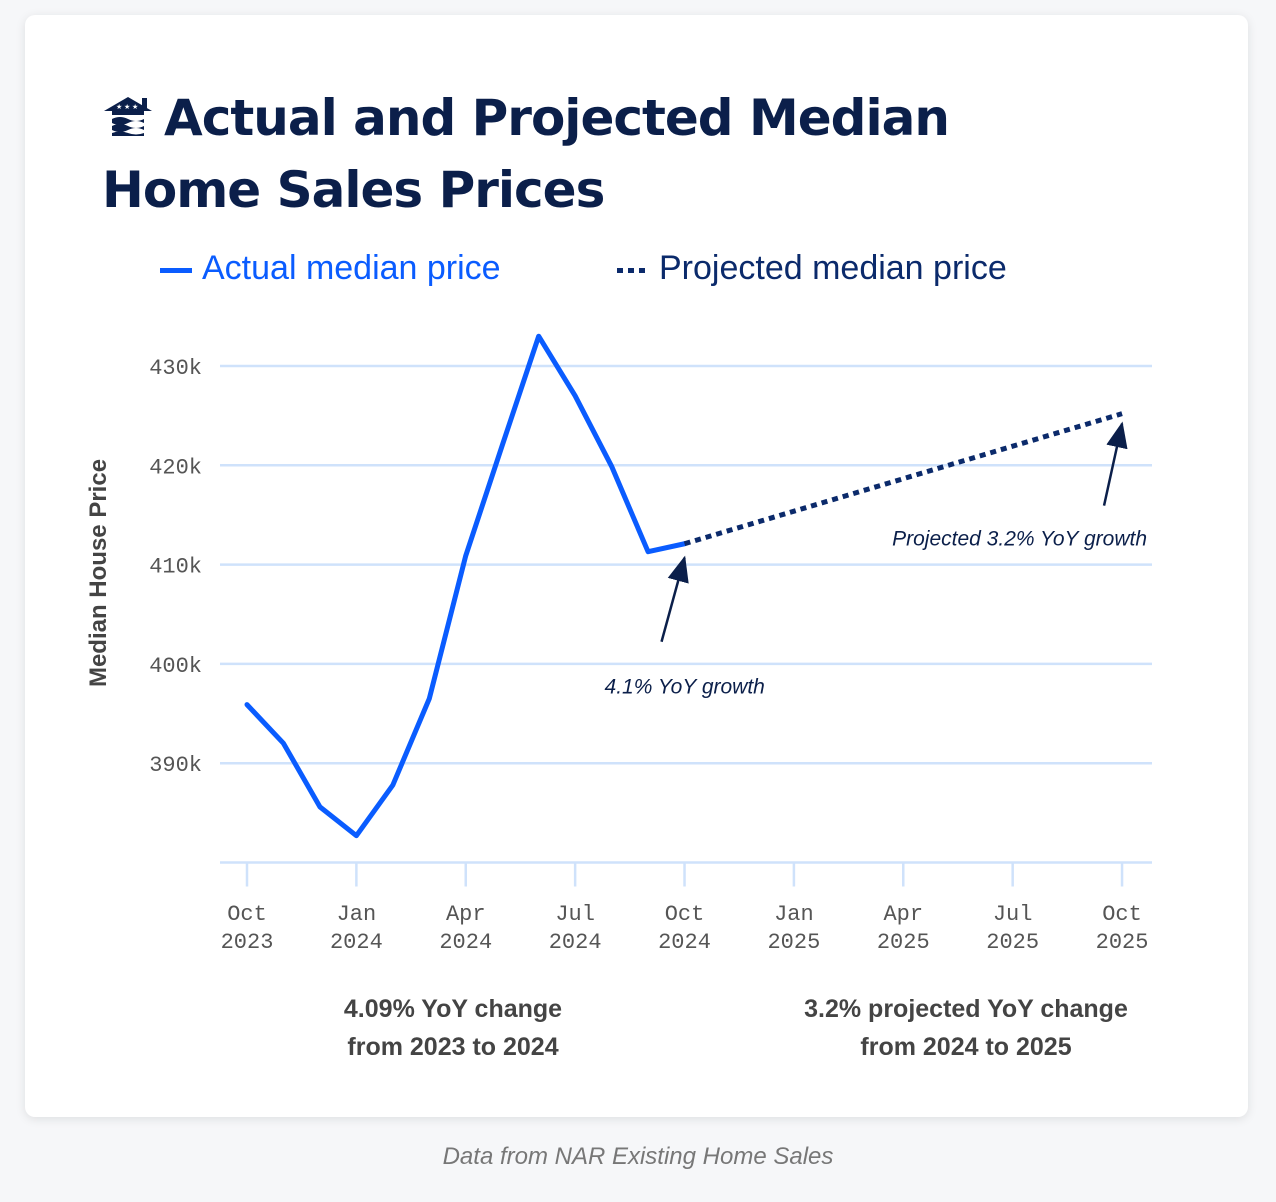 The width and height of the screenshot is (1276, 1202). What do you see at coordinates (176, 270) in the screenshot?
I see `legend-solid-line-swatch` at bounding box center [176, 270].